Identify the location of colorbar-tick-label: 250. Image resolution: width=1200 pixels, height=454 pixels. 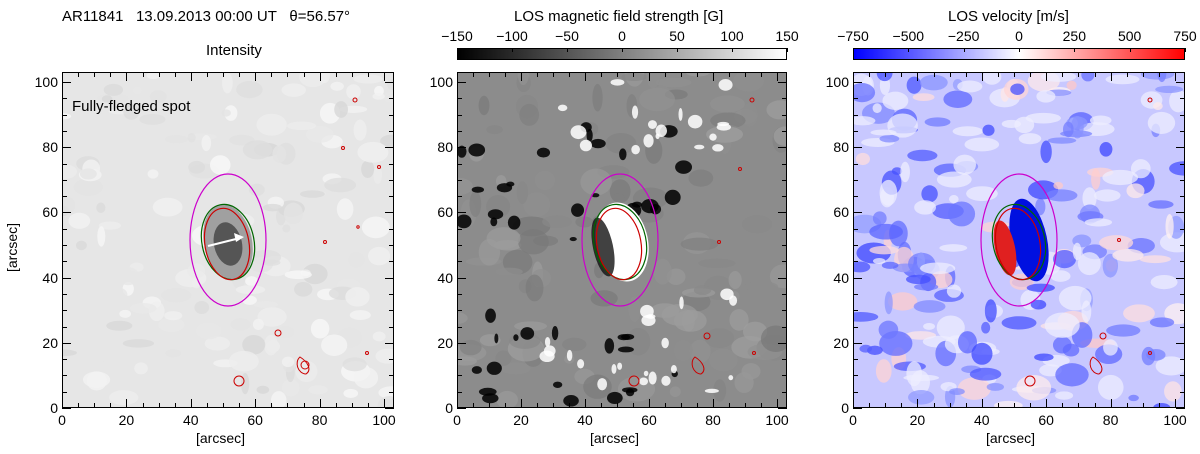
(1074, 36).